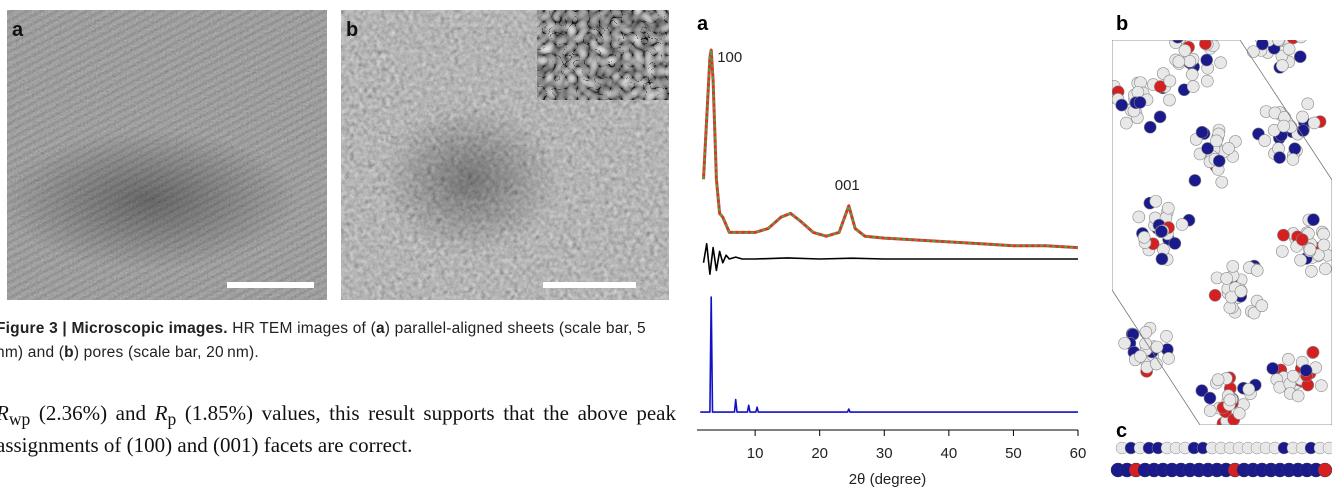 The height and width of the screenshot is (490, 1332). I want to click on subscript: wp, so click(19, 419).